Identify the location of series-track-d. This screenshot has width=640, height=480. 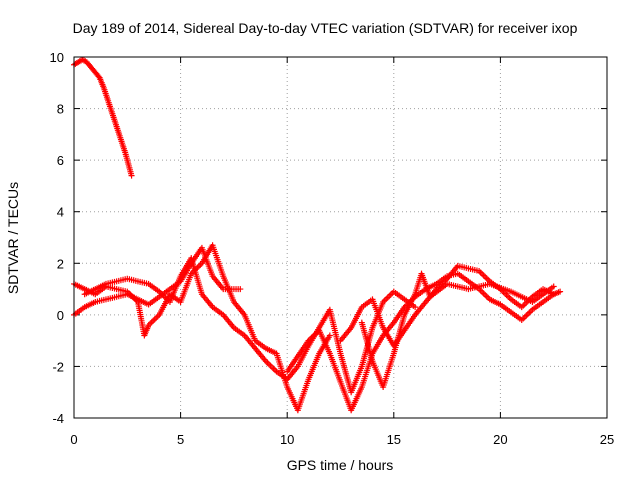
(424, 342).